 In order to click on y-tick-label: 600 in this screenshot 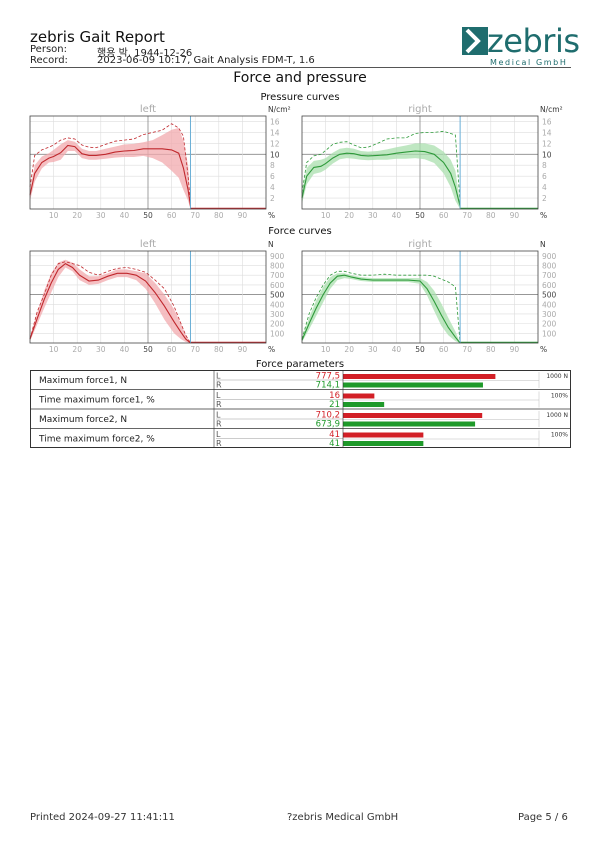, I will do `click(549, 285)`.